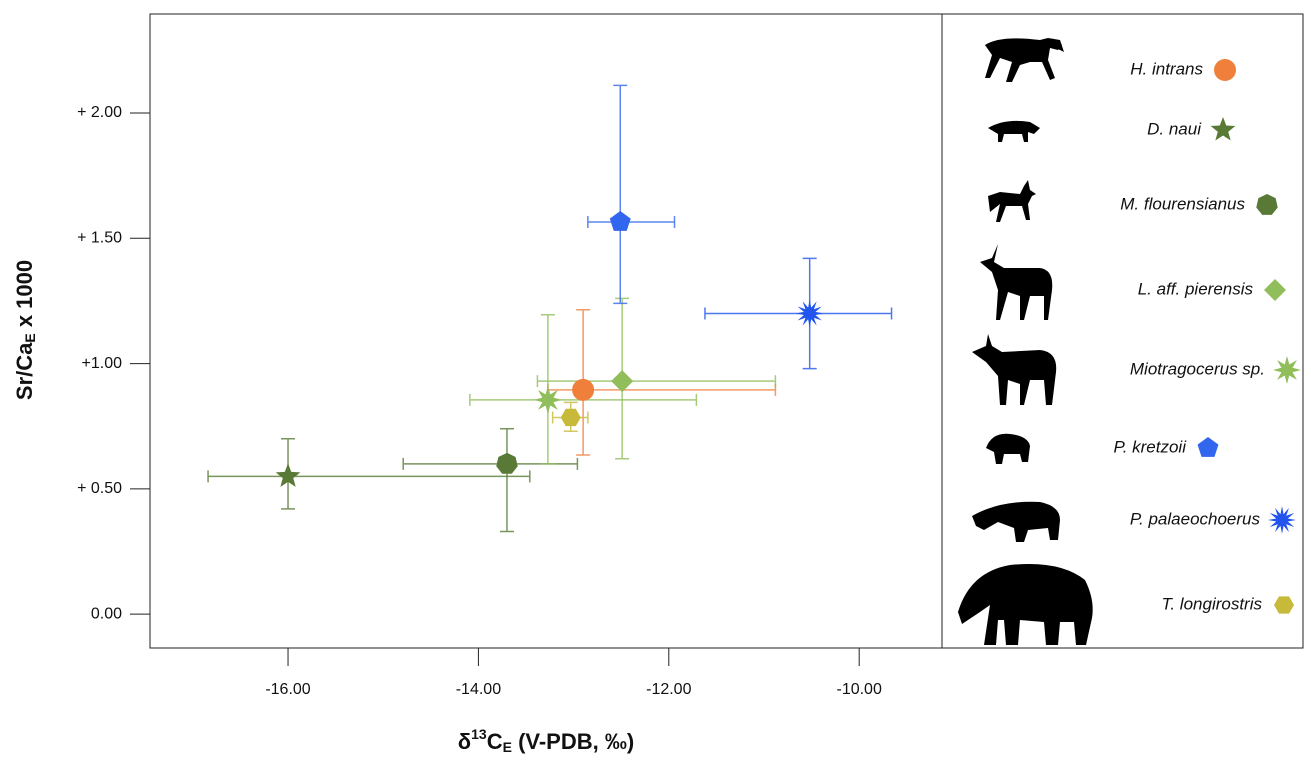 The height and width of the screenshot is (761, 1311). Describe the element at coordinates (1166, 68) in the screenshot. I see `legend-label: H. intrans` at that location.